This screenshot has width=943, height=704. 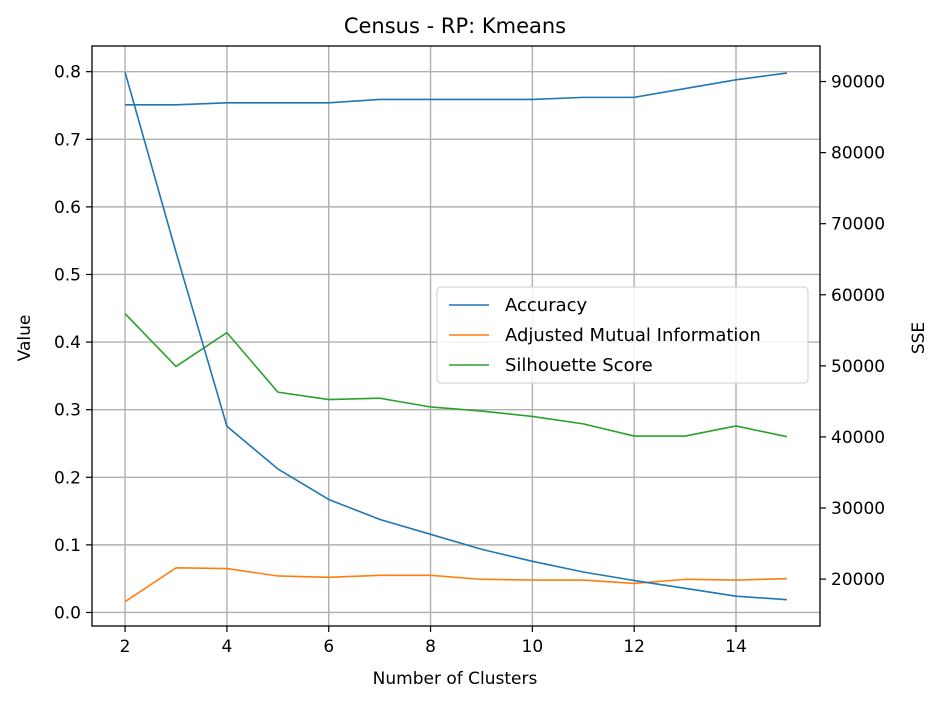 I want to click on x-tick-label: 10, so click(x=533, y=647).